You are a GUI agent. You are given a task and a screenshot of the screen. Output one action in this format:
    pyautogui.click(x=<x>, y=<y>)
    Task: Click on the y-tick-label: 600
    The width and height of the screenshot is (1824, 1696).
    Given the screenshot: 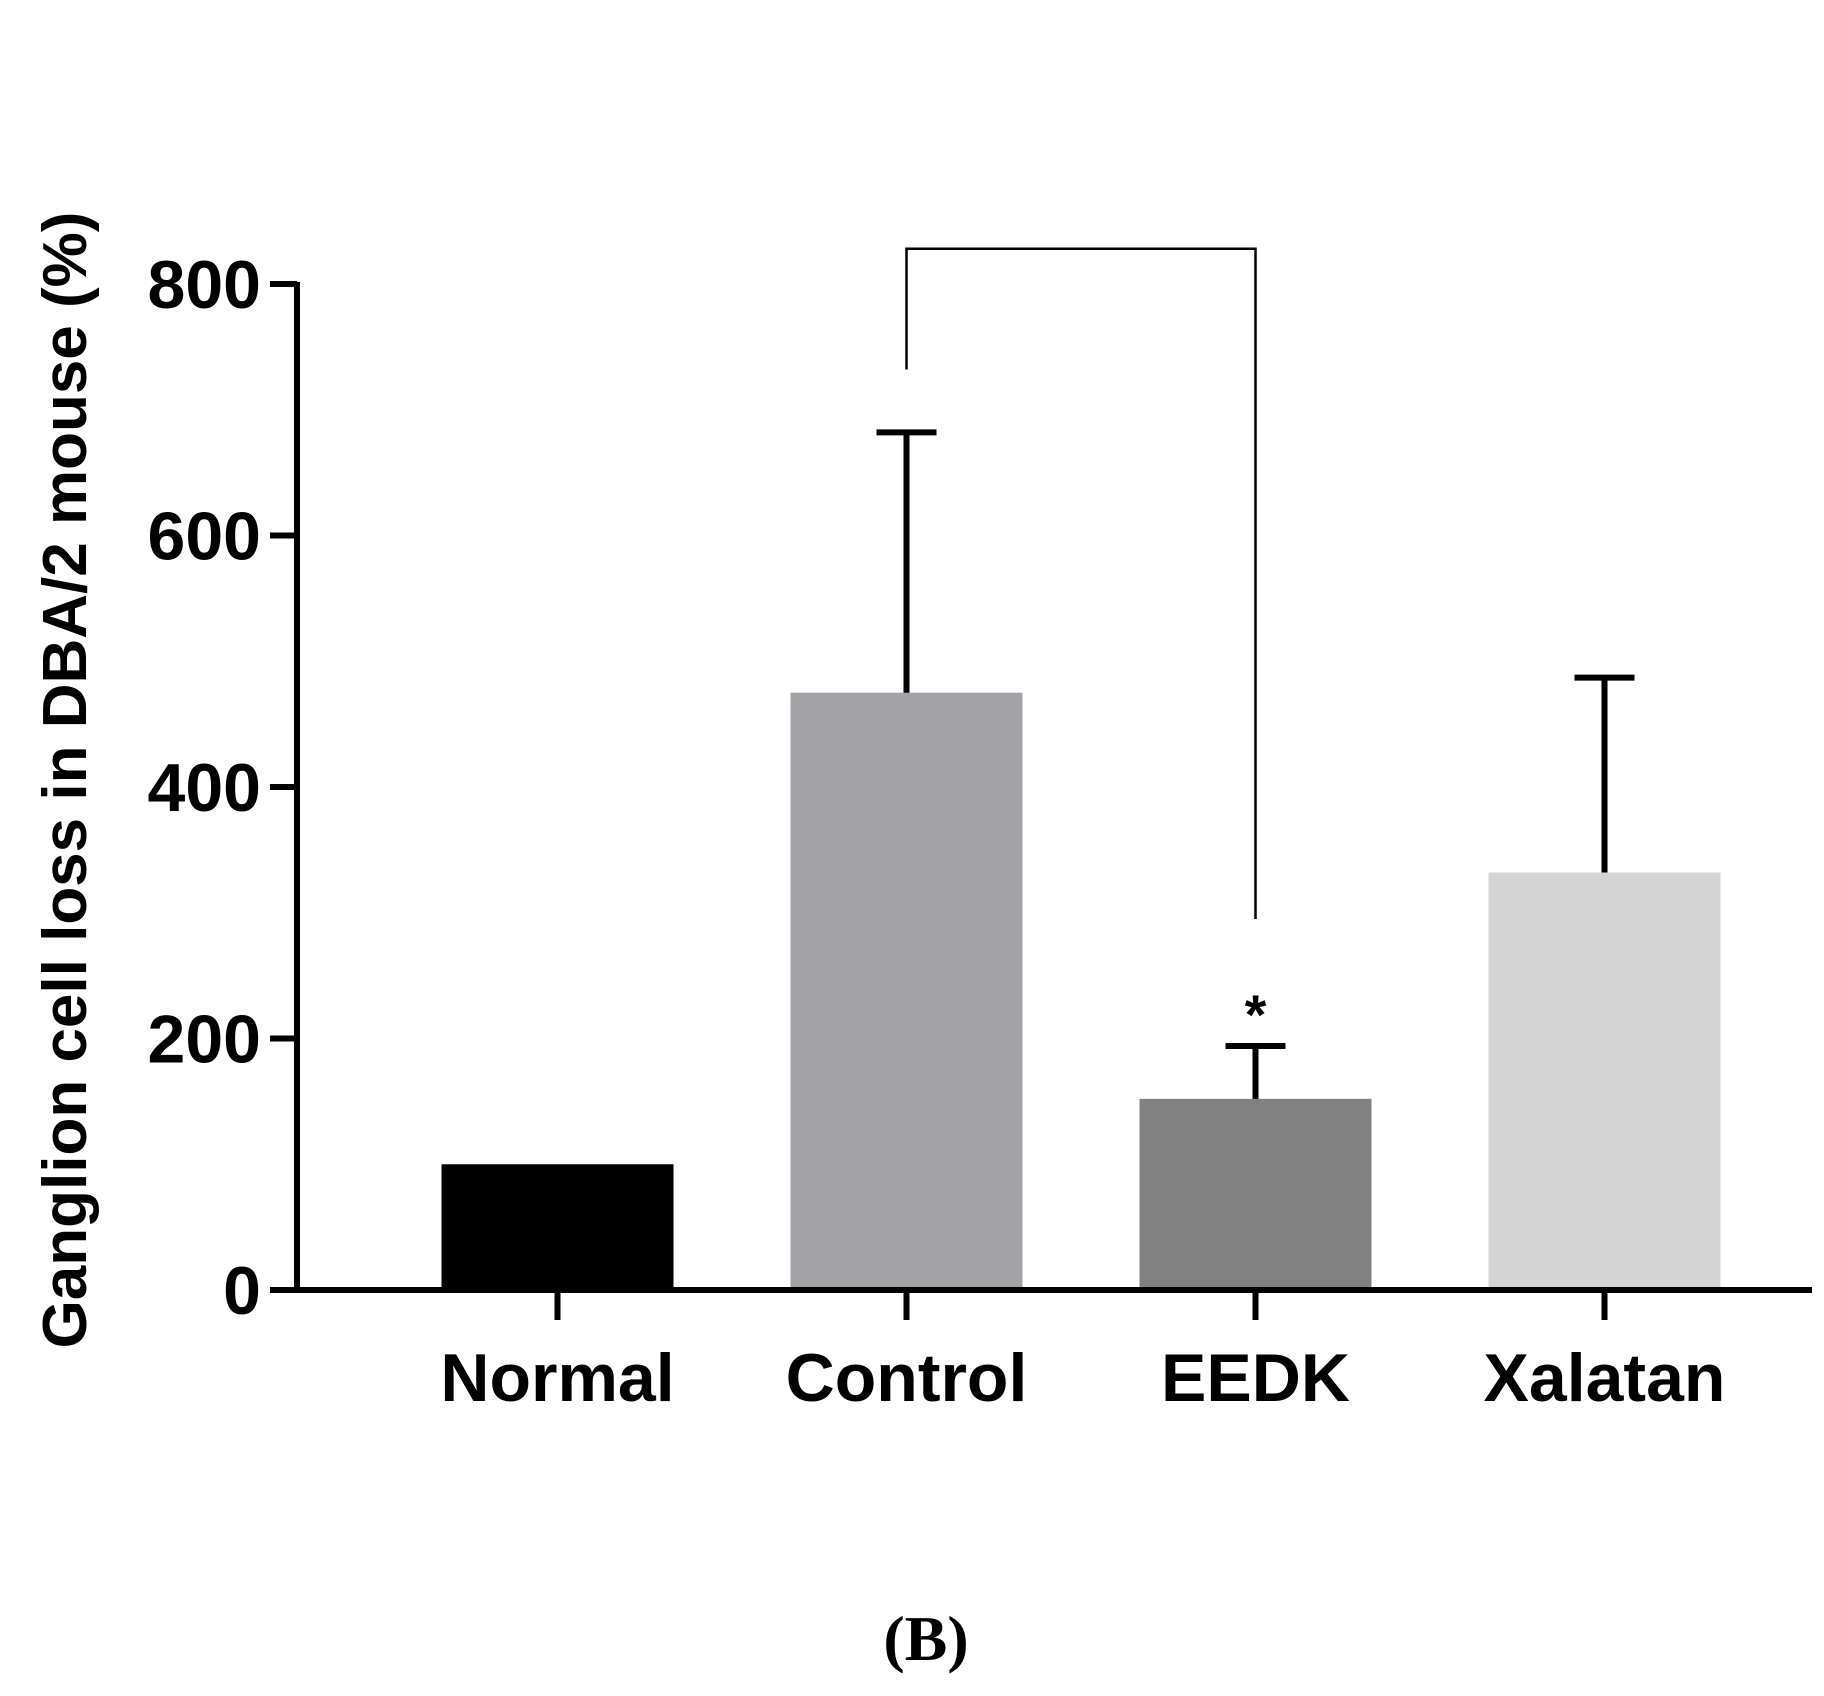 What is the action you would take?
    pyautogui.click(x=204, y=537)
    